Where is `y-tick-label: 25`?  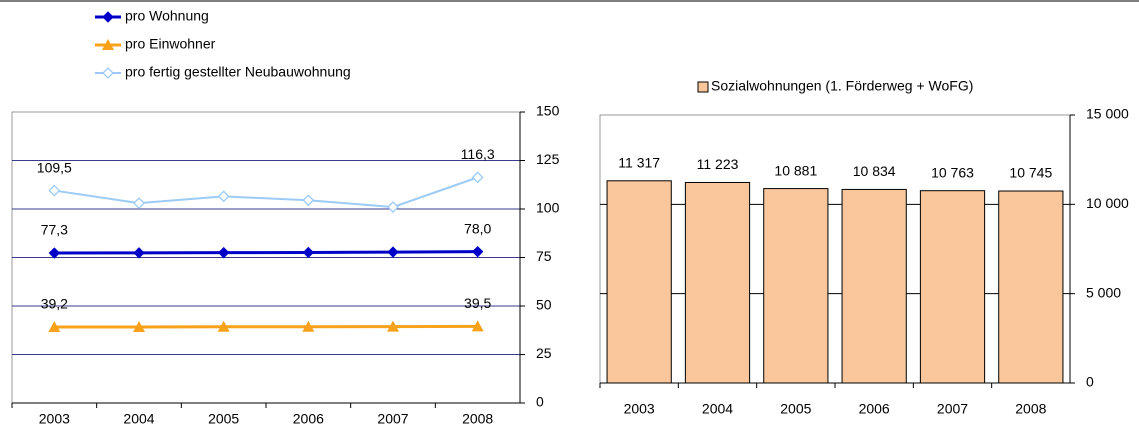
y-tick-label: 25 is located at coordinates (544, 353).